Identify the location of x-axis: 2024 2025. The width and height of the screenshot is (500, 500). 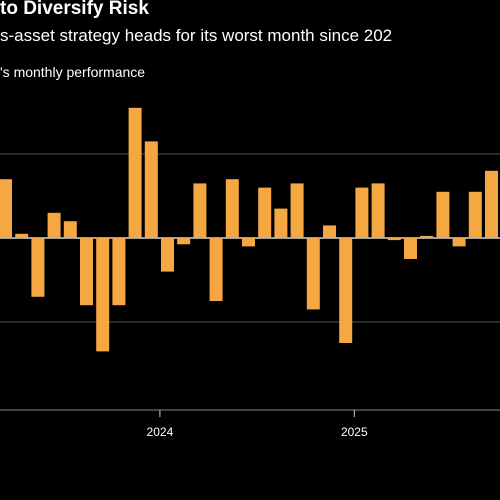
(250, 424).